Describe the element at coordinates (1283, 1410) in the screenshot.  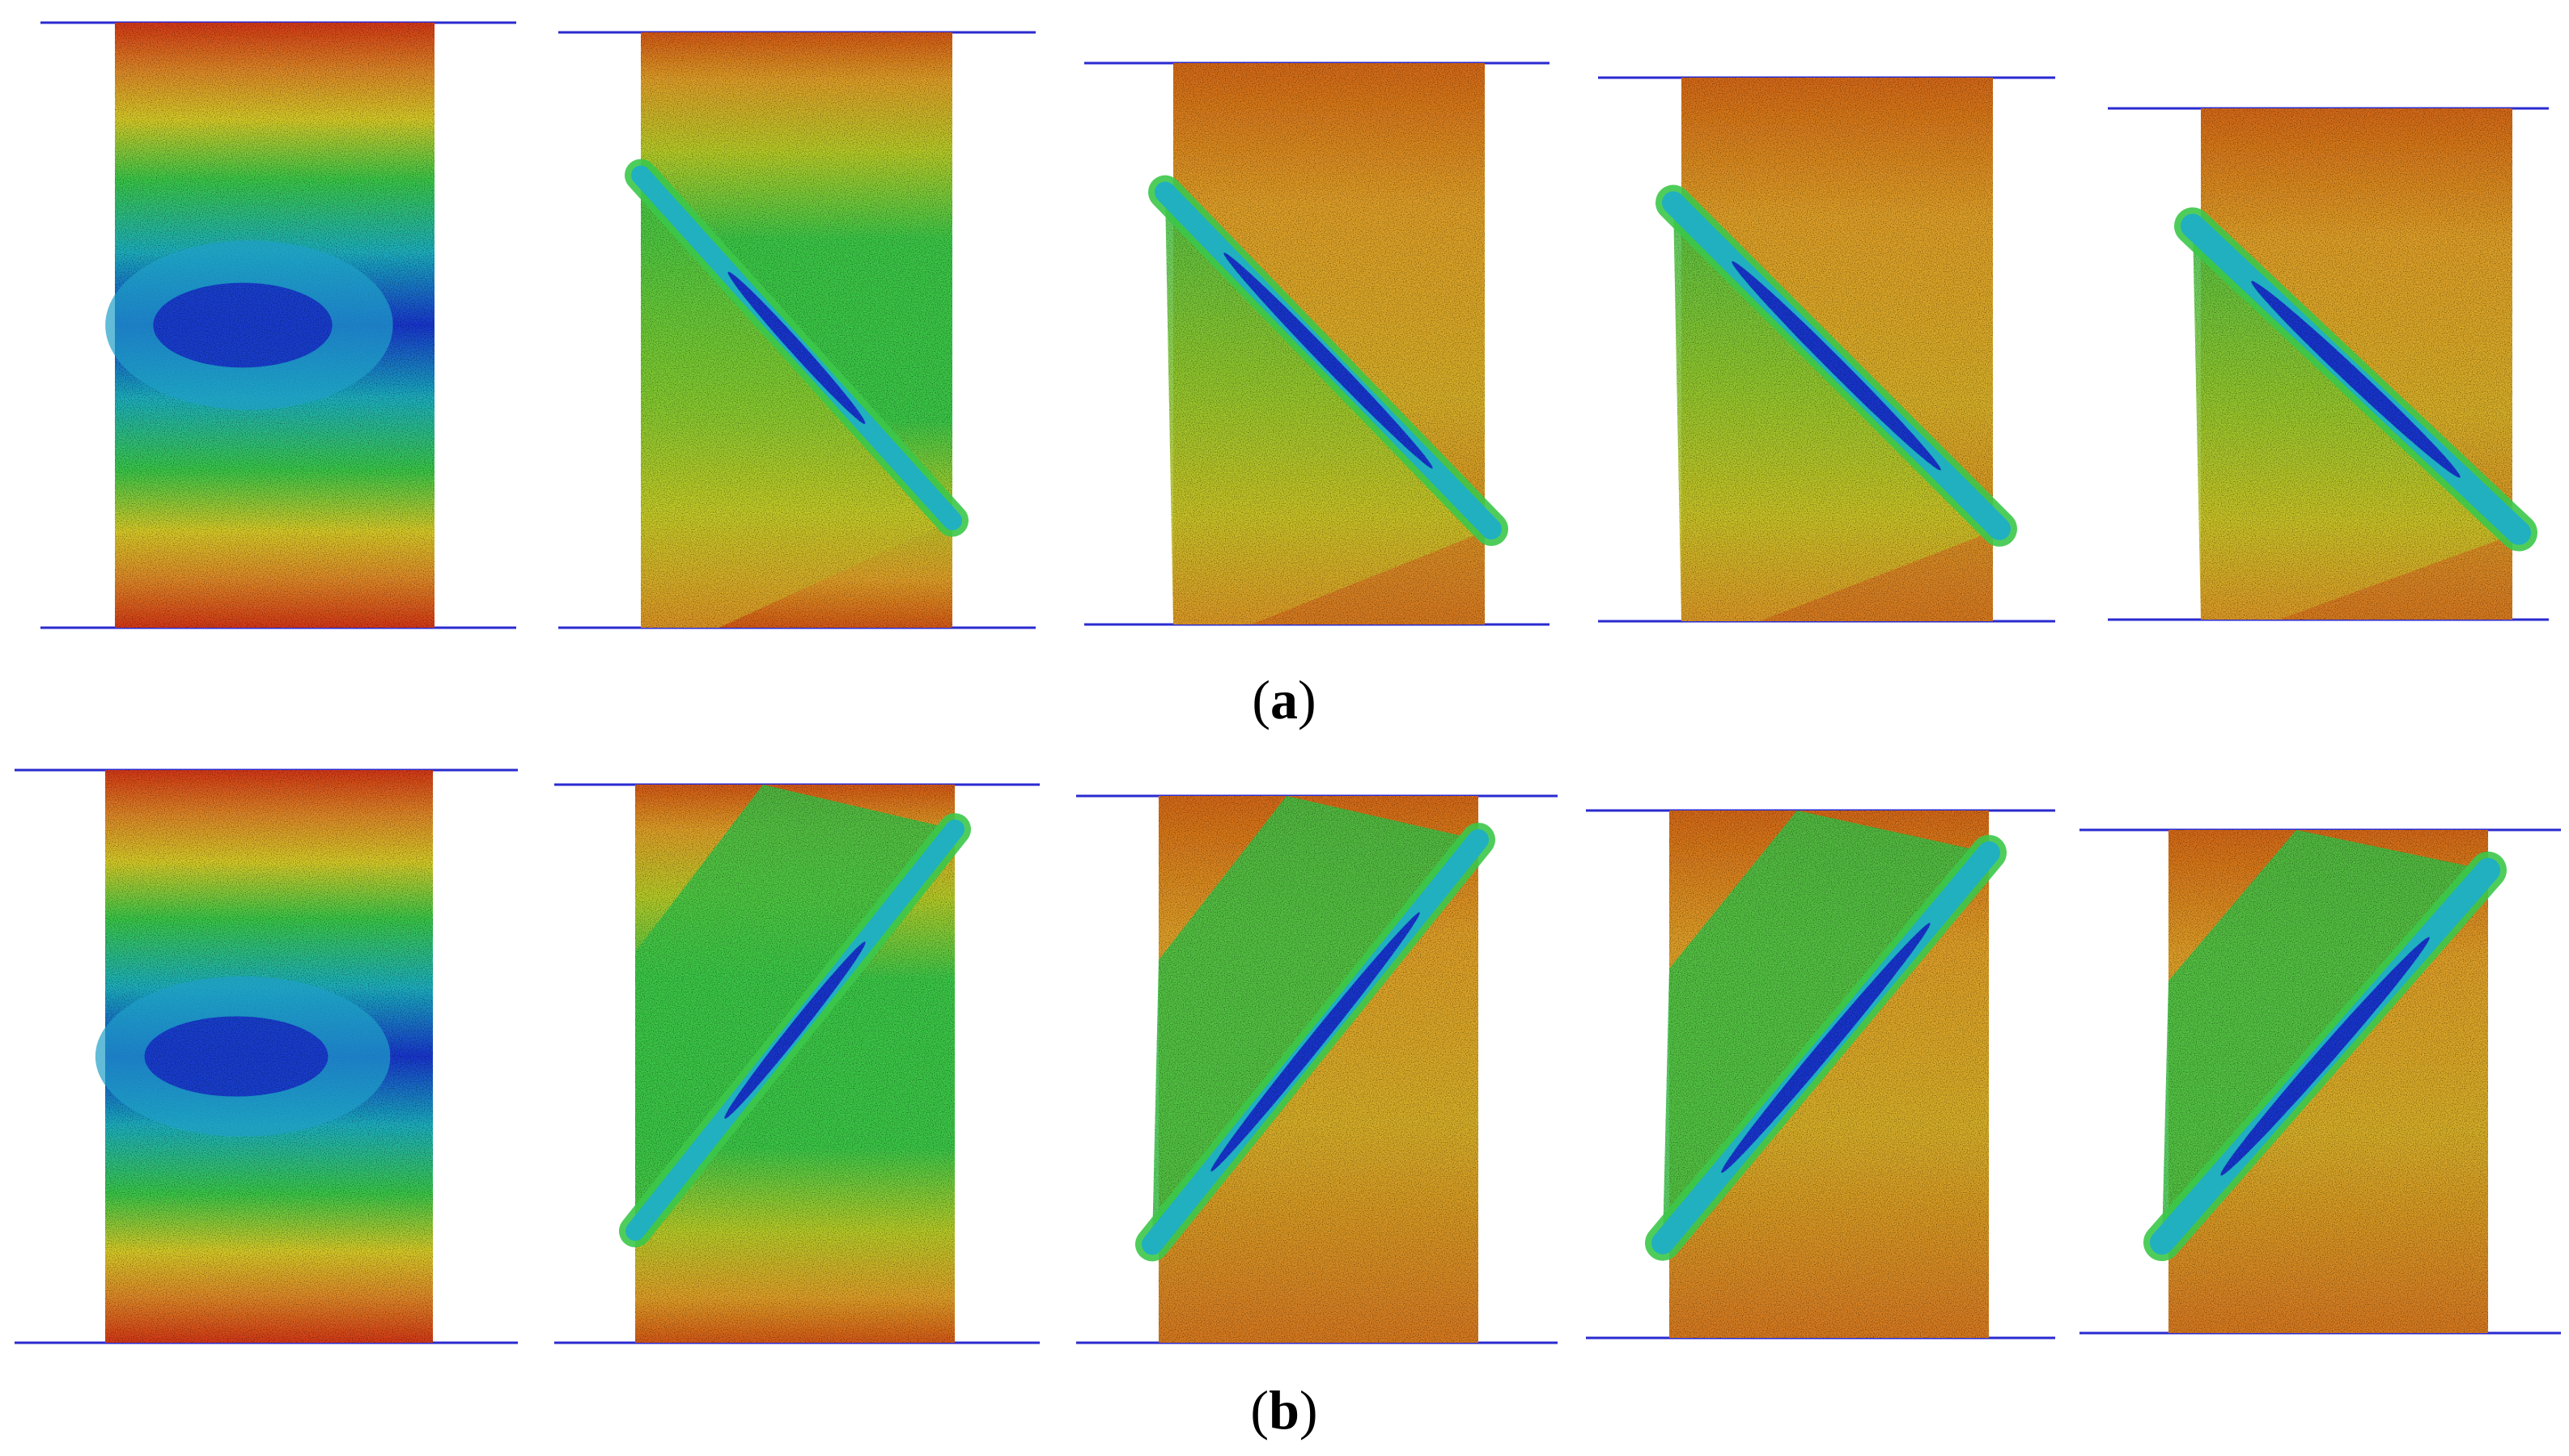
I see `panel-label-b: (b)` at that location.